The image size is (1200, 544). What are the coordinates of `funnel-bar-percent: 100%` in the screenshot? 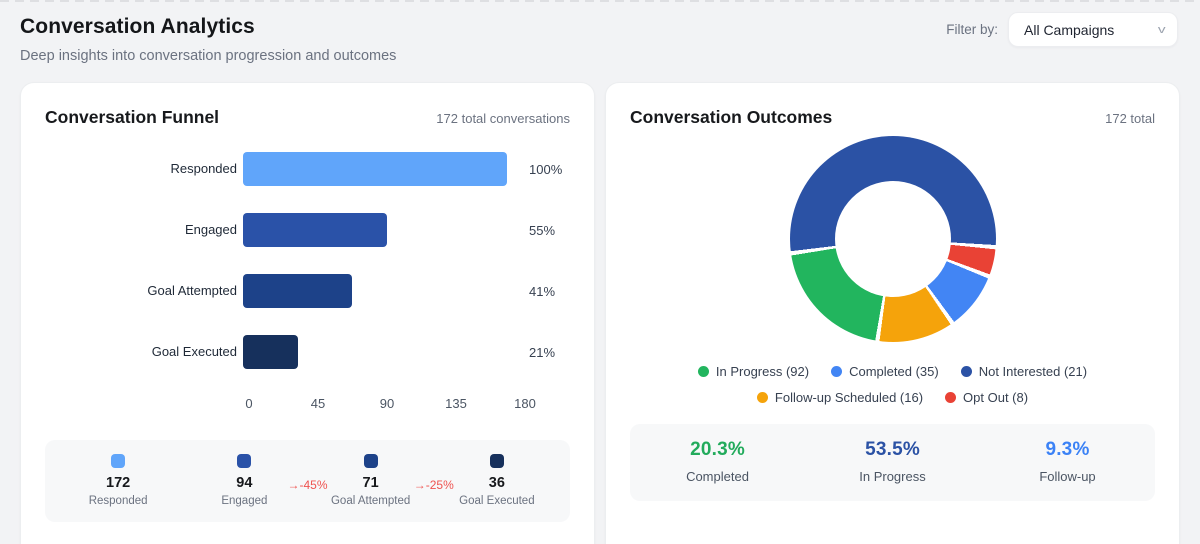 It's located at (546, 169).